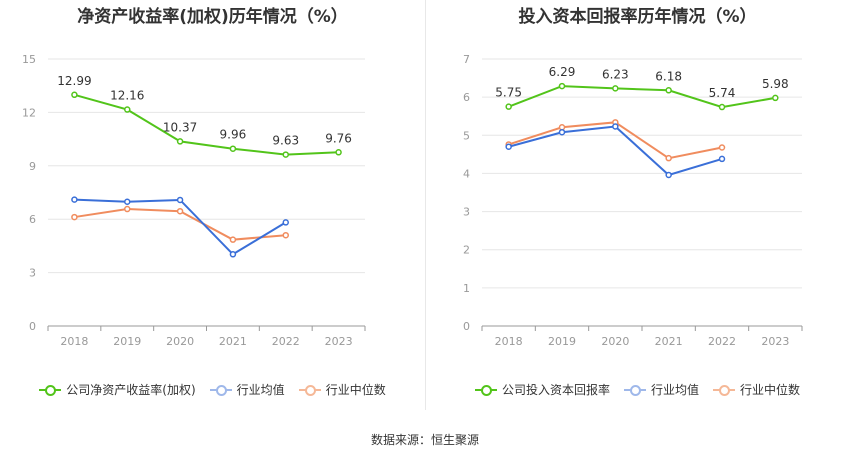 This screenshot has height=459, width=850. I want to click on roic-chart-title: 投入资本回报率历年情况（%）, so click(637, 17).